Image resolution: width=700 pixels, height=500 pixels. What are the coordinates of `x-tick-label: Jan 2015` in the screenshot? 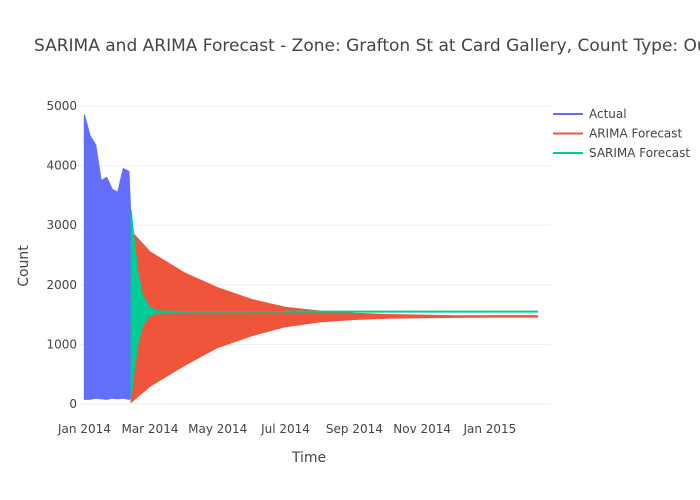 It's located at (489, 429).